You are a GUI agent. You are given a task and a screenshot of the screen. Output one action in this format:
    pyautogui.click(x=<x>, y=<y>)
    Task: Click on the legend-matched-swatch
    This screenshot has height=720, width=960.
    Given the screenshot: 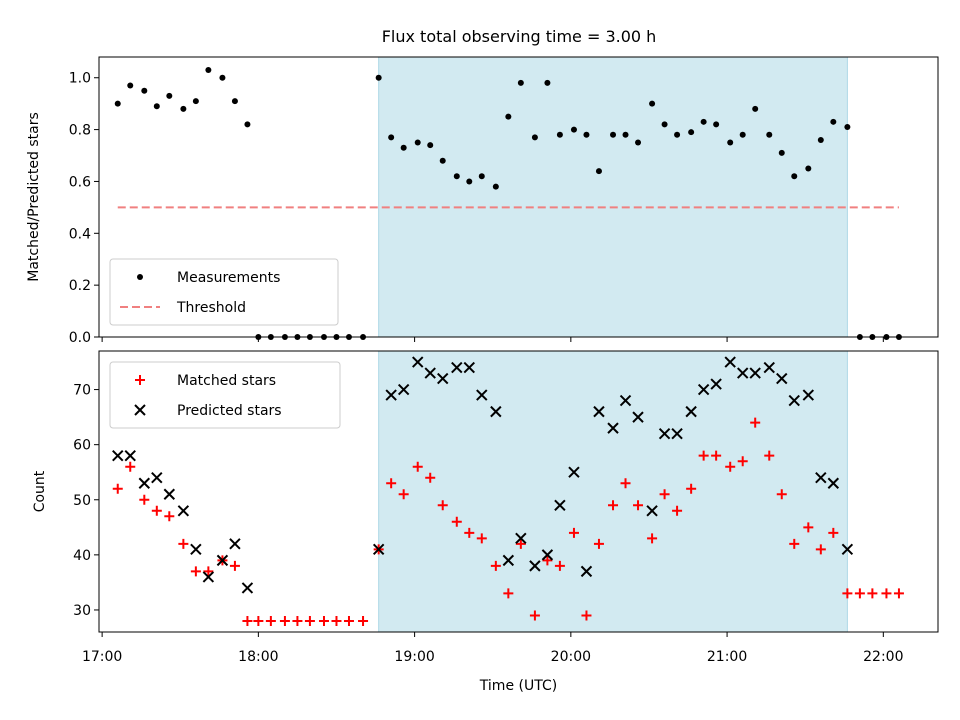 What is the action you would take?
    pyautogui.click(x=140, y=380)
    